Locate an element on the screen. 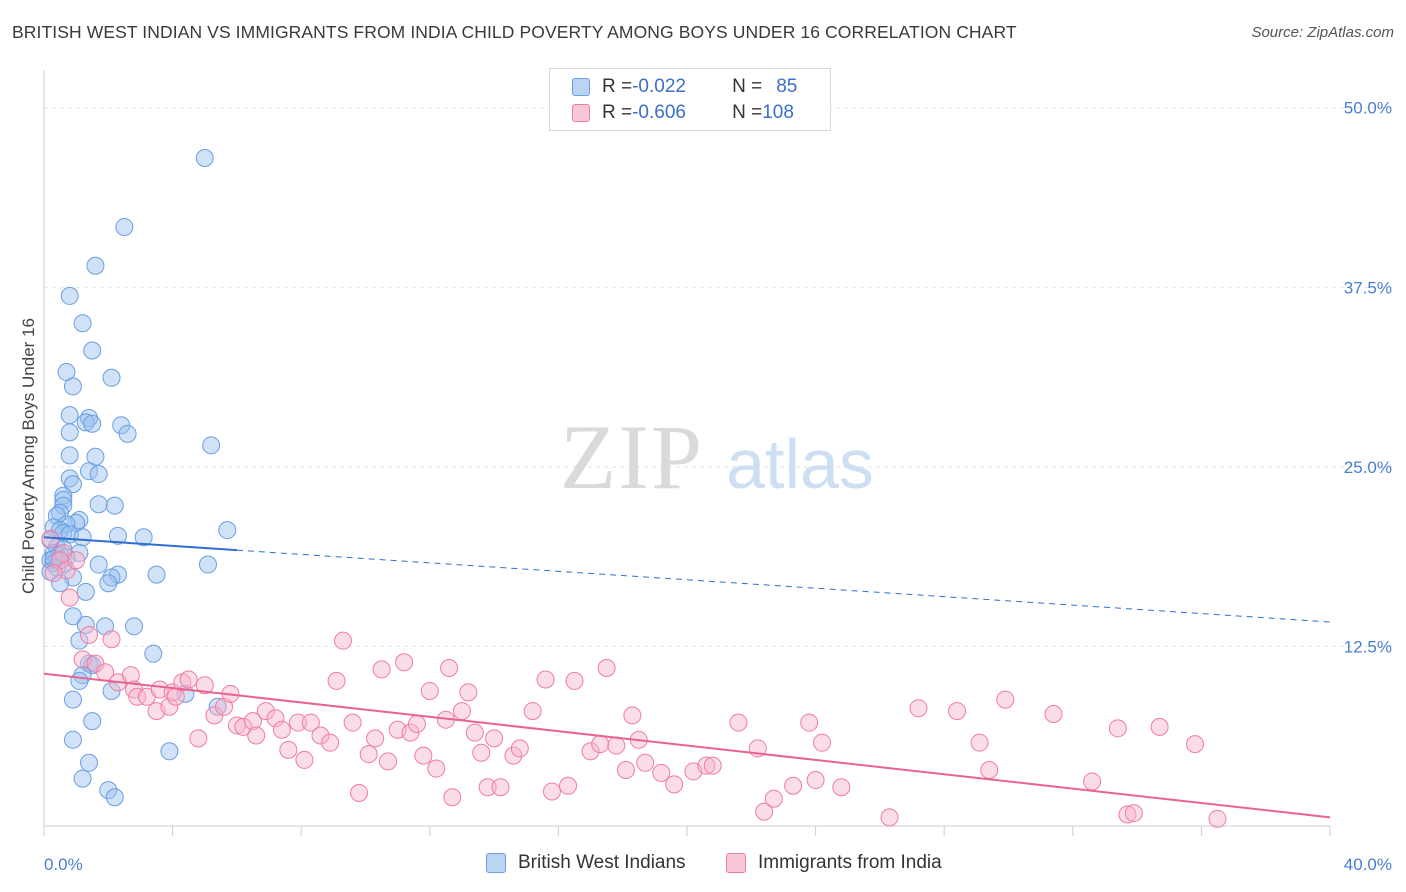 The height and width of the screenshot is (892, 1406). legend-row-pink: R = -0.606 N = 108 is located at coordinates (683, 113).